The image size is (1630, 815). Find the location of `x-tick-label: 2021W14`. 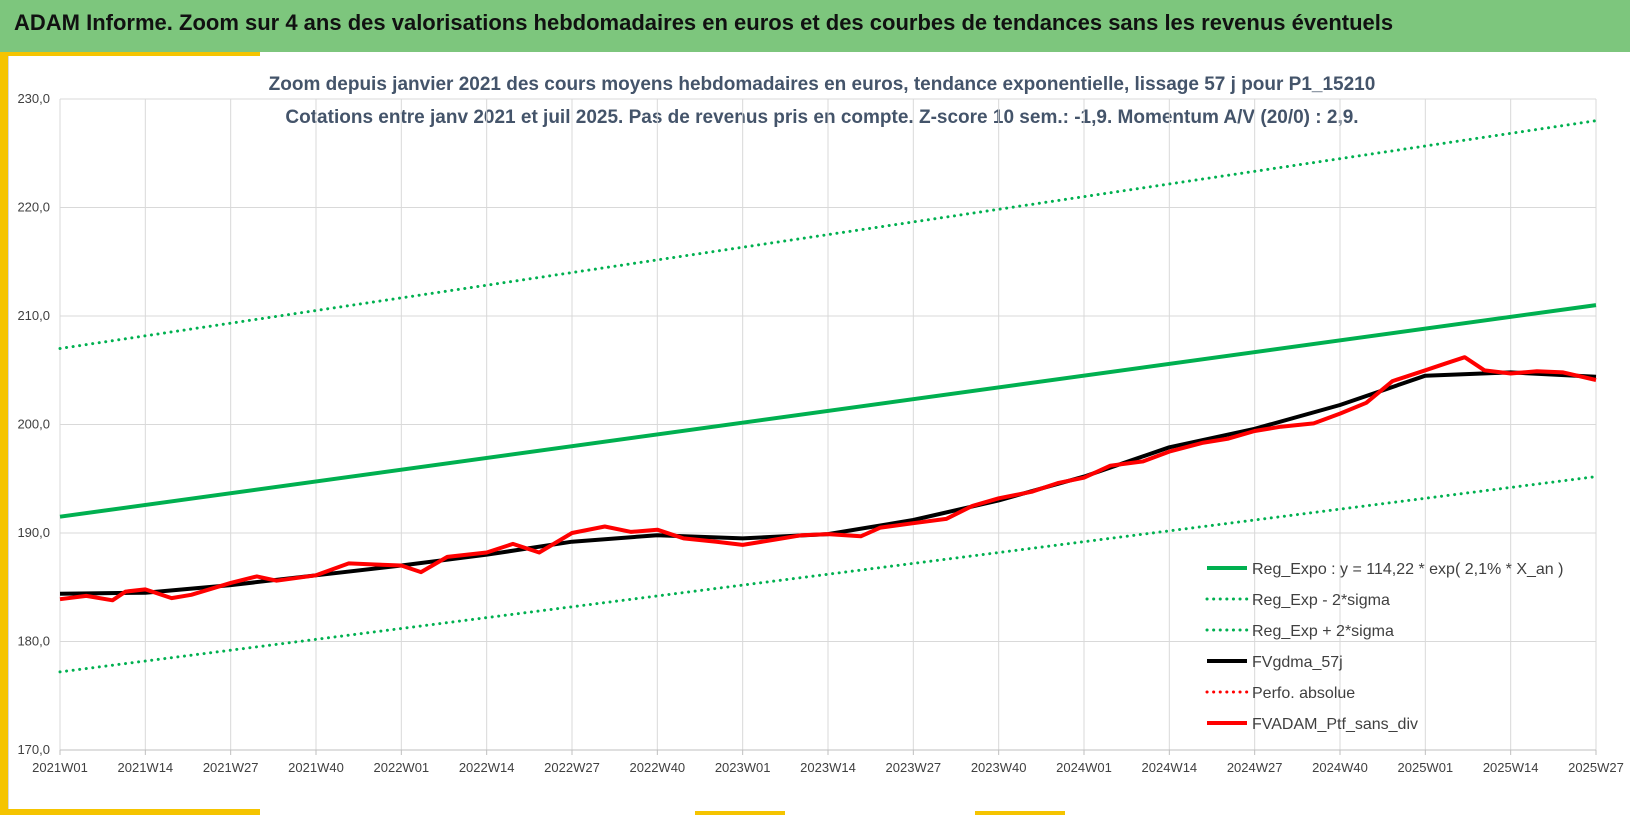

x-tick-label: 2021W14 is located at coordinates (146, 767).